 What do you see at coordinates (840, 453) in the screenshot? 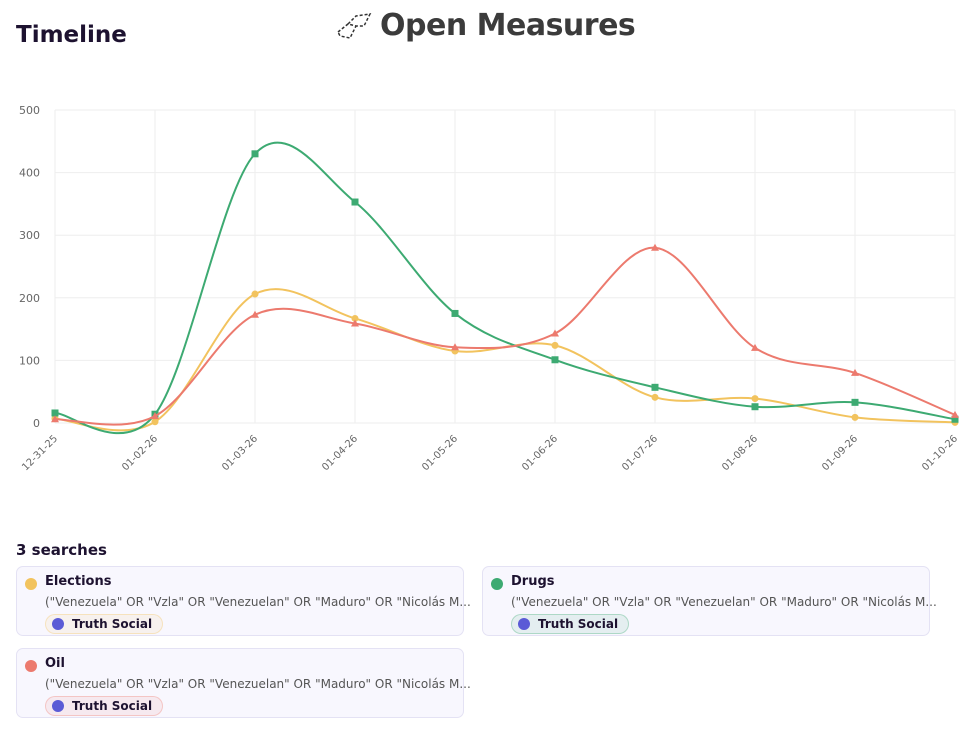
I see `x-tick-label: 01-09-26` at bounding box center [840, 453].